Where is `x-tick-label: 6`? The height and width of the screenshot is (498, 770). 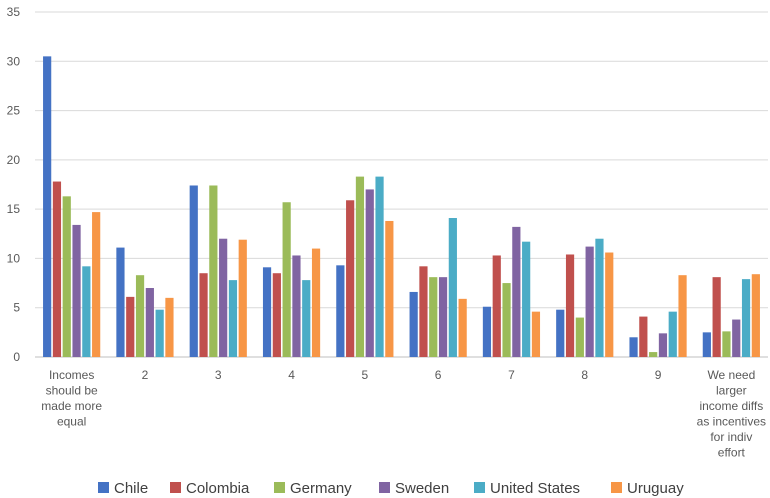
x-tick-label: 6 is located at coordinates (438, 375).